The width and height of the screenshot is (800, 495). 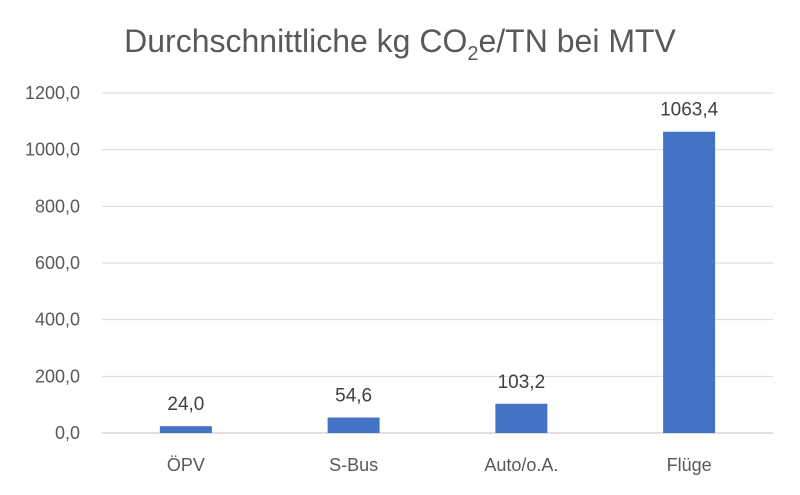 What do you see at coordinates (57, 376) in the screenshot?
I see `y-tick-label: 200,0` at bounding box center [57, 376].